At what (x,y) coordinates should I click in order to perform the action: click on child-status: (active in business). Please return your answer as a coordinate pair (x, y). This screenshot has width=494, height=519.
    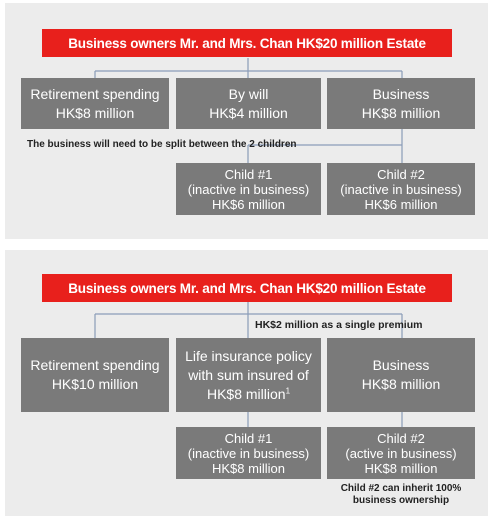
    Looking at the image, I should click on (401, 453).